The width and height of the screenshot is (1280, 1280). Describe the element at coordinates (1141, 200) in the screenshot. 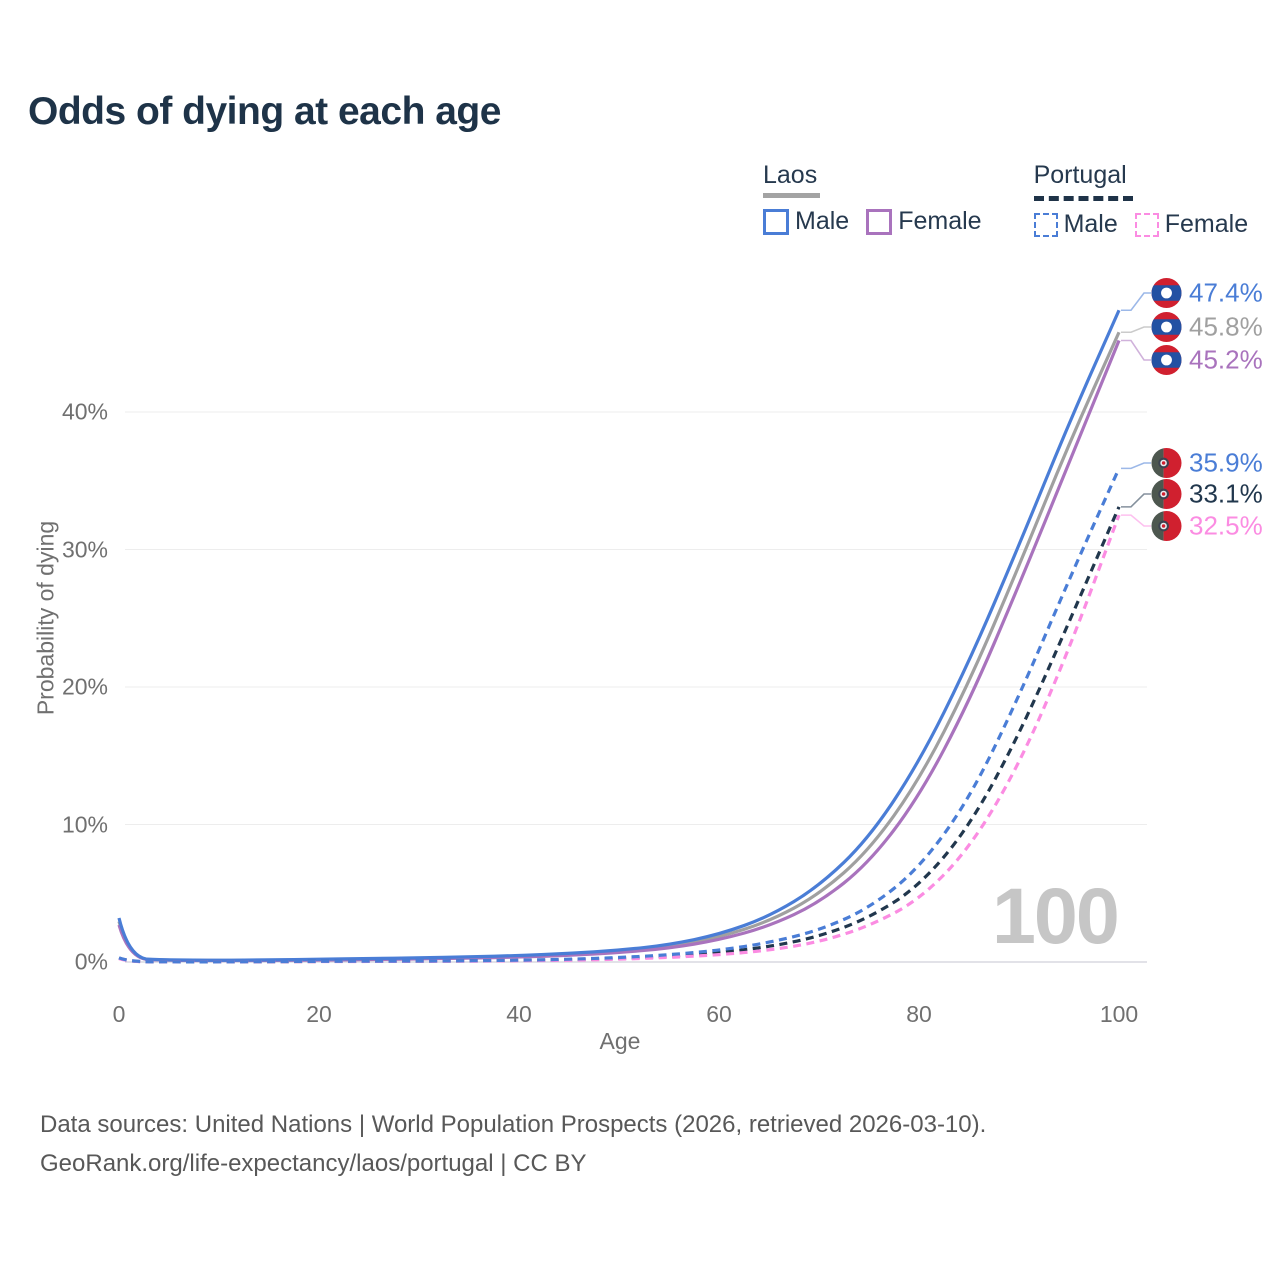

I see `legend-group-portugal: Portugal Male Female` at that location.